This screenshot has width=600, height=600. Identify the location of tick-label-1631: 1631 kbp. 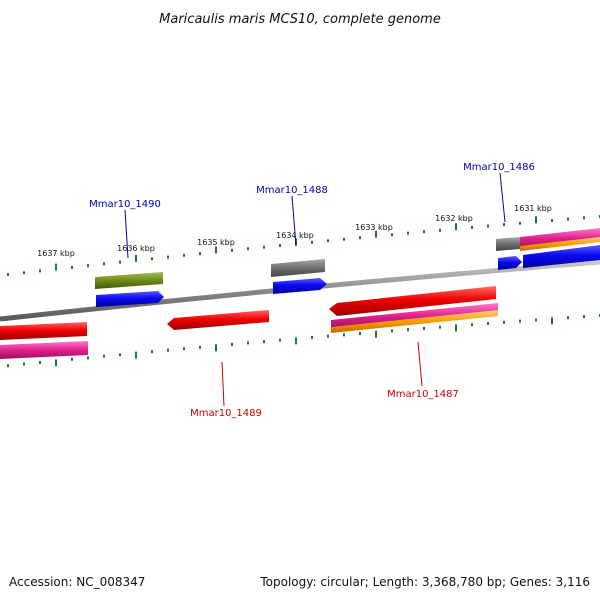
(533, 208).